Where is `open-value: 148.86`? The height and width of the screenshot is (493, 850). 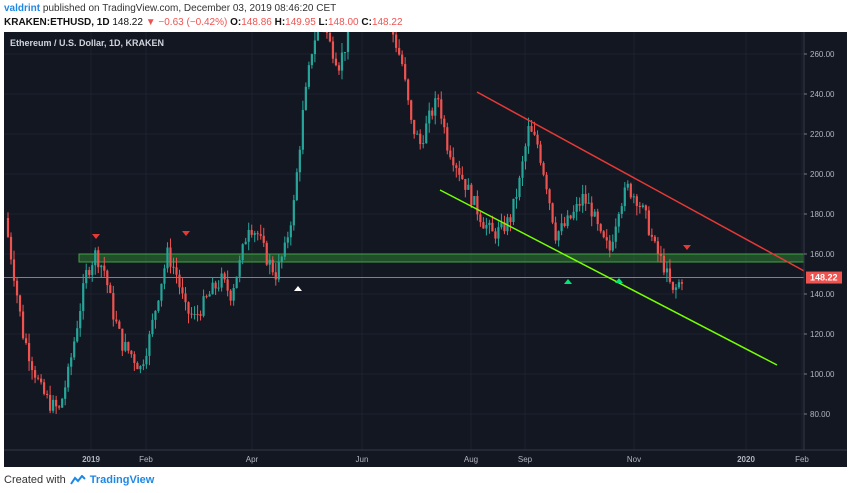 open-value: 148.86 is located at coordinates (256, 22).